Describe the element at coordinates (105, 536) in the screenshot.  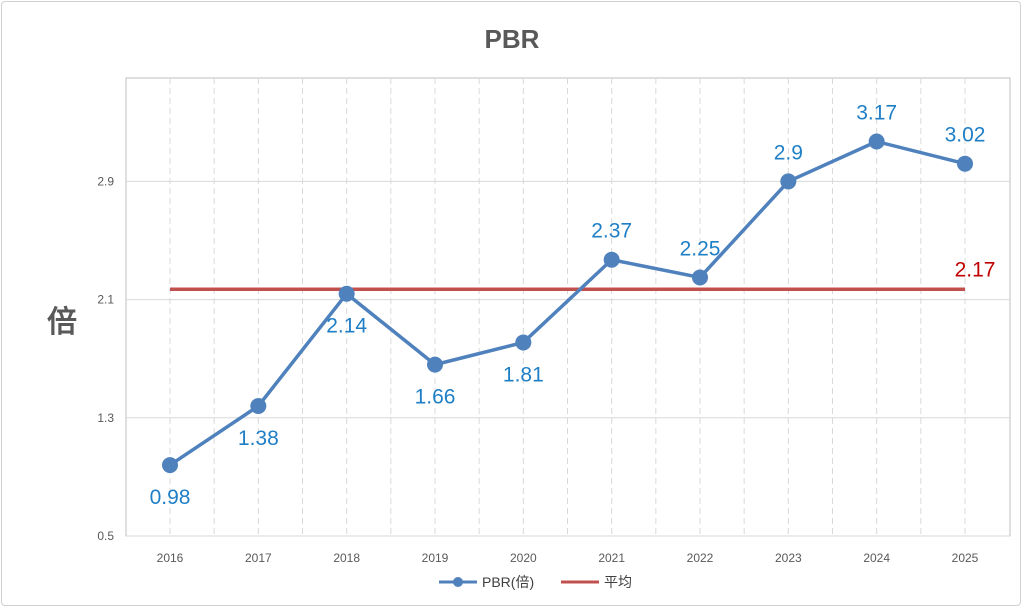
I see `y-tick-label: 0.5` at that location.